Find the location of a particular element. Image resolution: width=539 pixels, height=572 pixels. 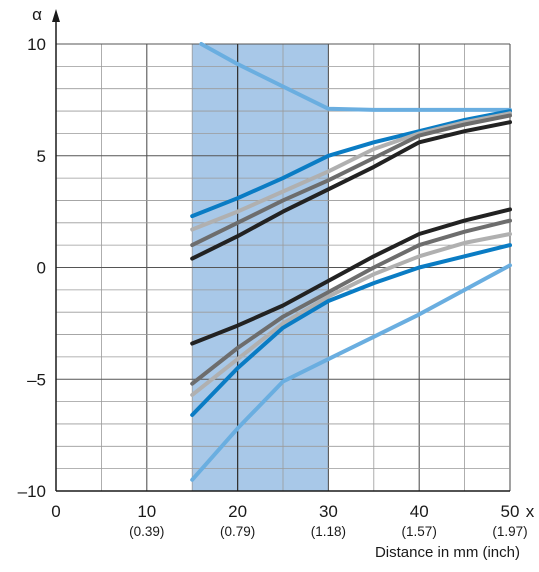

x-axis-end-label: x is located at coordinates (530, 511).